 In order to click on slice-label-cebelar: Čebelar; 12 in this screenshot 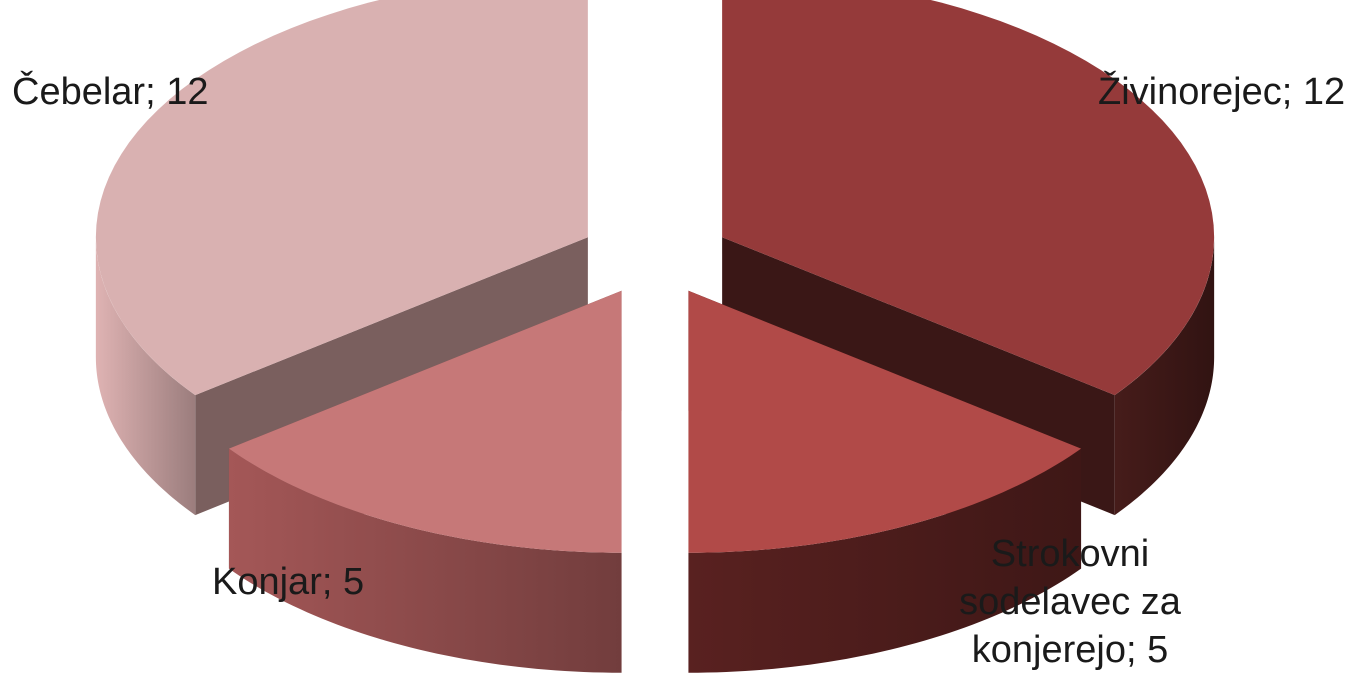, I will do `click(110, 92)`.